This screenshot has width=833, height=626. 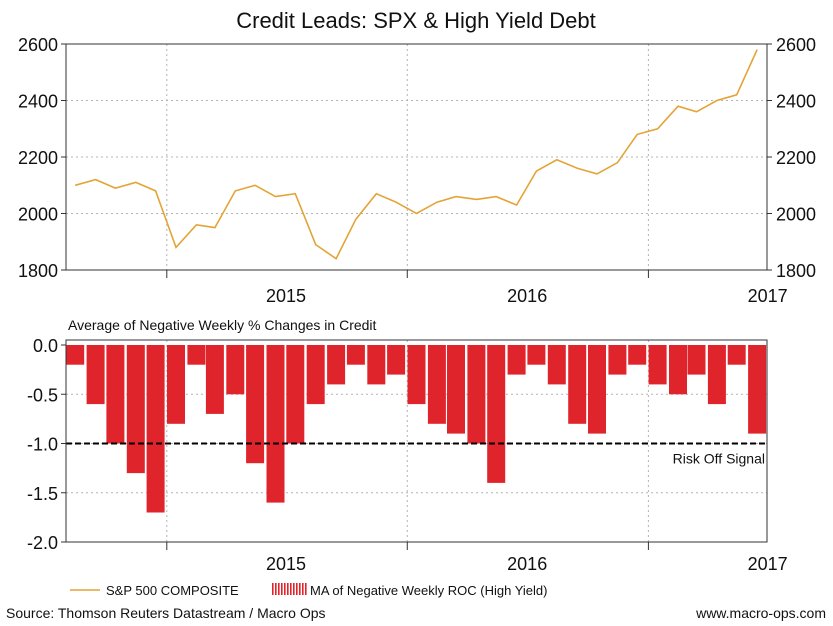 What do you see at coordinates (796, 271) in the screenshot?
I see `spx-ytick-label-right: 1800` at bounding box center [796, 271].